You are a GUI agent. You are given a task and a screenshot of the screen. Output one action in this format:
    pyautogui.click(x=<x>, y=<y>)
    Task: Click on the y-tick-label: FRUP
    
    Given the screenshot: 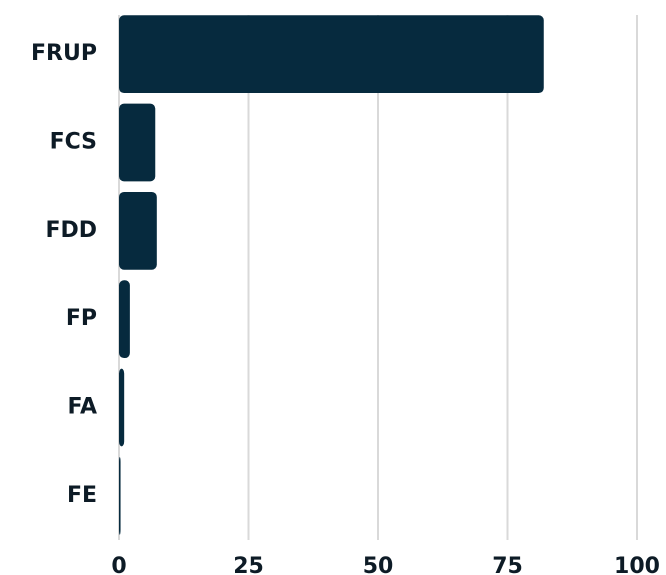 What is the action you would take?
    pyautogui.click(x=64, y=53)
    